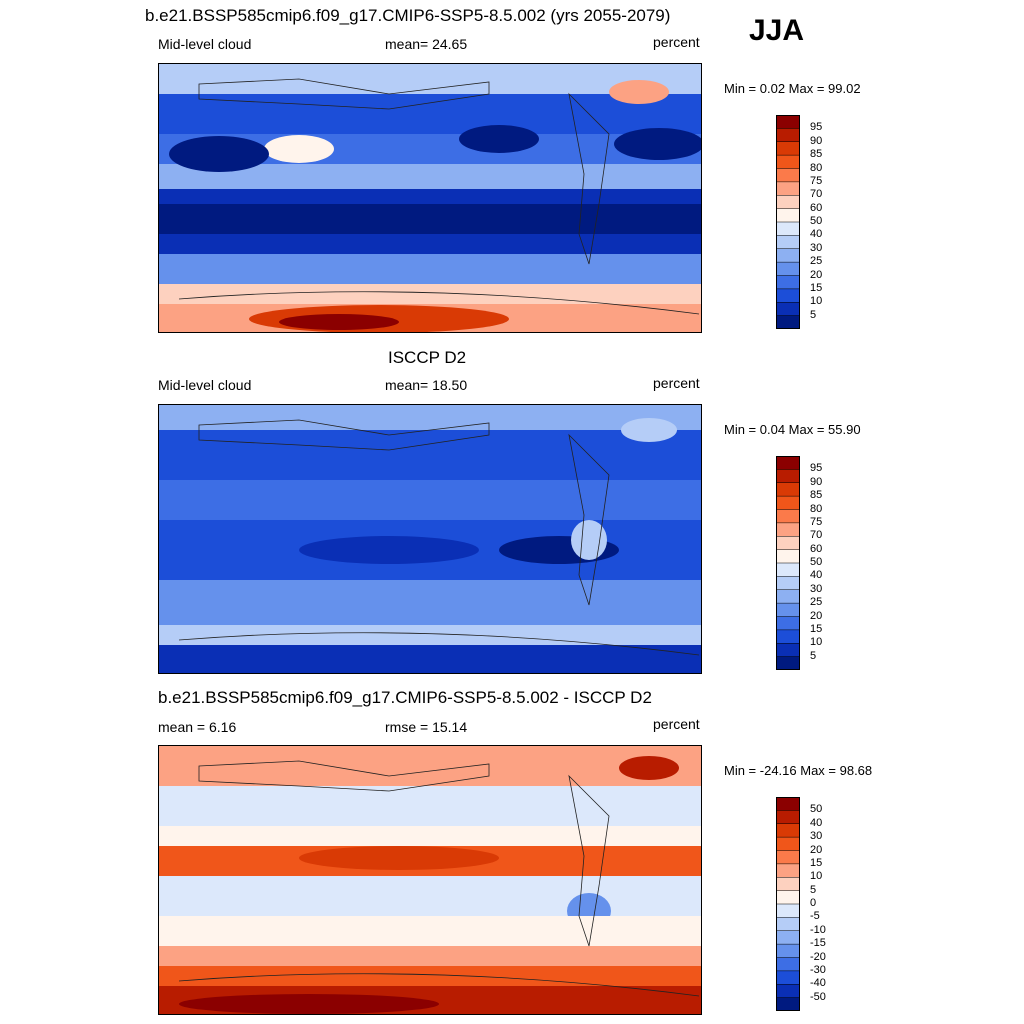 The height and width of the screenshot is (1024, 1024). What do you see at coordinates (816, 548) in the screenshot?
I see `colorbar-tick-label: 60` at bounding box center [816, 548].